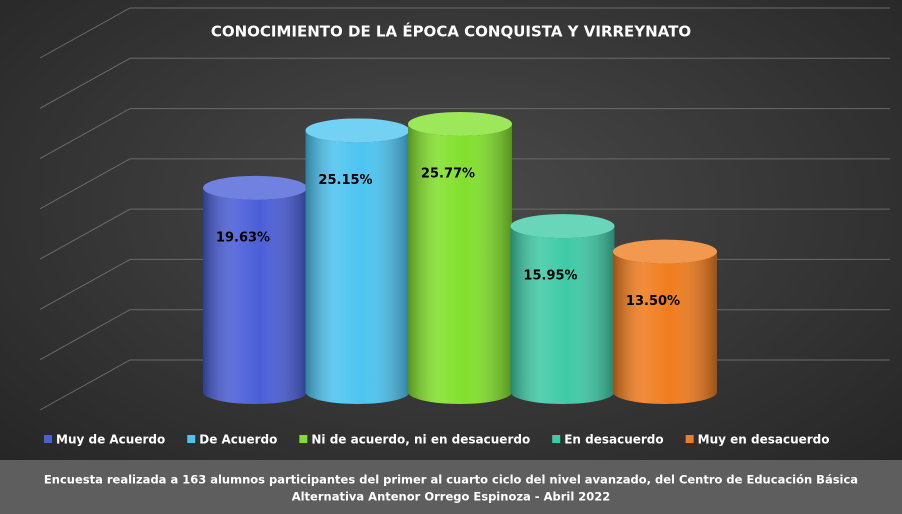 The image size is (902, 514). Describe the element at coordinates (238, 440) in the screenshot. I see `legend-label: De Acuerdo` at that location.